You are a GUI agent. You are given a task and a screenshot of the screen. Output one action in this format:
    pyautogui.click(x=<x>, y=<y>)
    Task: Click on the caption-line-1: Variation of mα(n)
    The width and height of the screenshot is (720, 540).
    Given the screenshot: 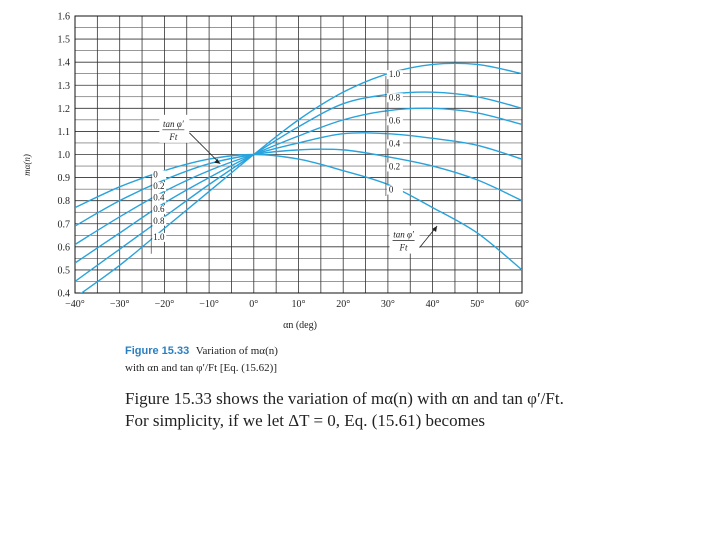 What is the action you would take?
    pyautogui.click(x=236, y=351)
    